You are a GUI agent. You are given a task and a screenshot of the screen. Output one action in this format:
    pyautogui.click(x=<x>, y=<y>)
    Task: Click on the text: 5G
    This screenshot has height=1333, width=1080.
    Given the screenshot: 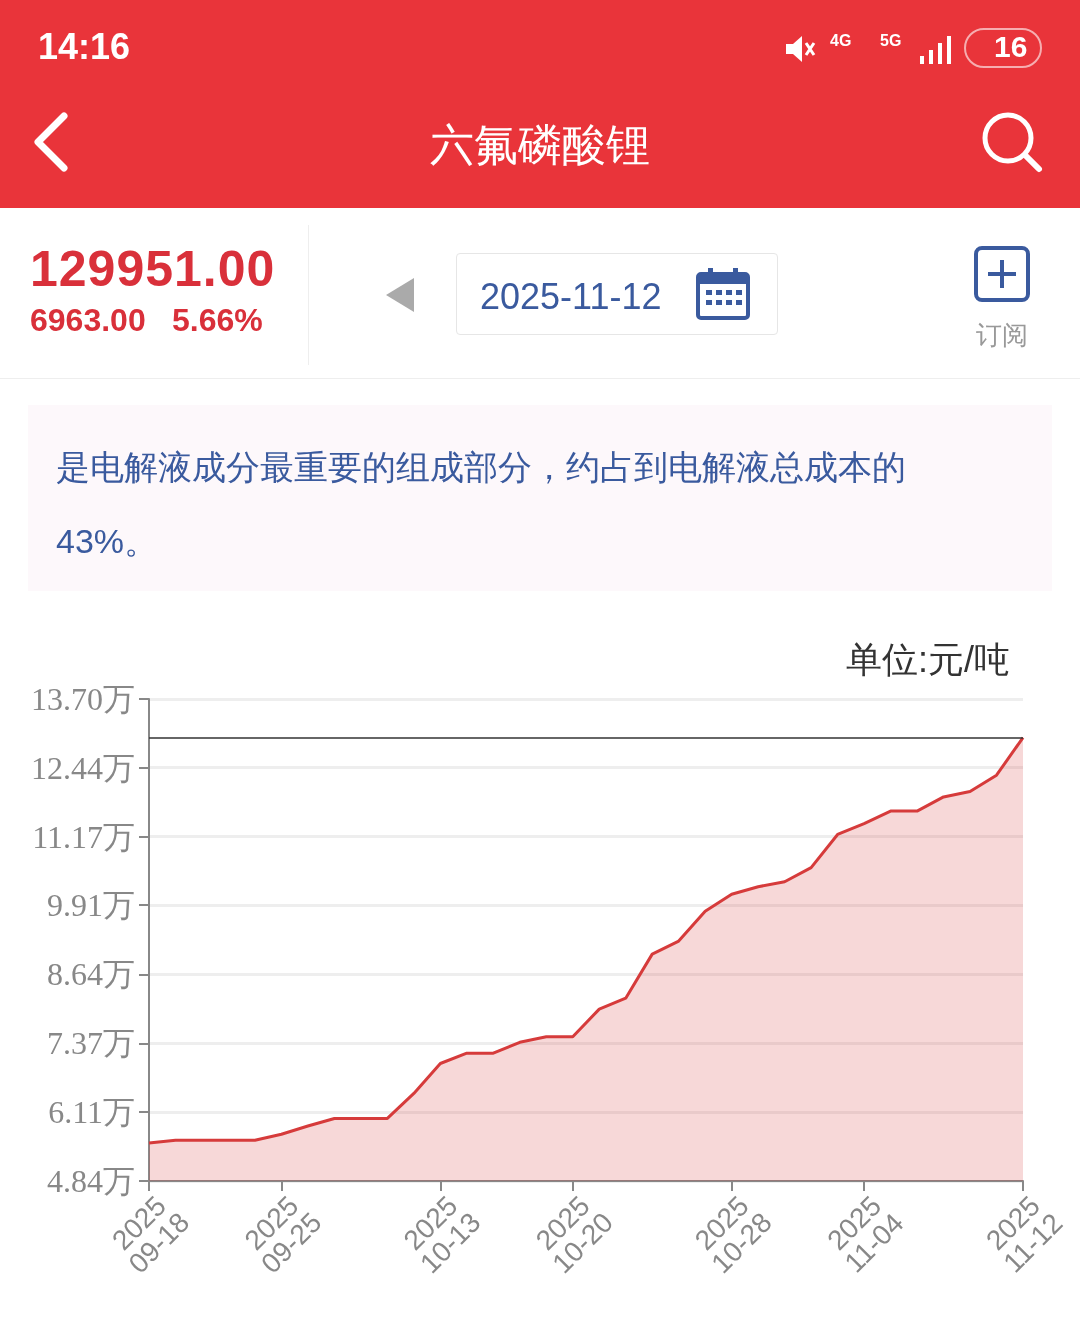 What is the action you would take?
    pyautogui.click(x=891, y=41)
    